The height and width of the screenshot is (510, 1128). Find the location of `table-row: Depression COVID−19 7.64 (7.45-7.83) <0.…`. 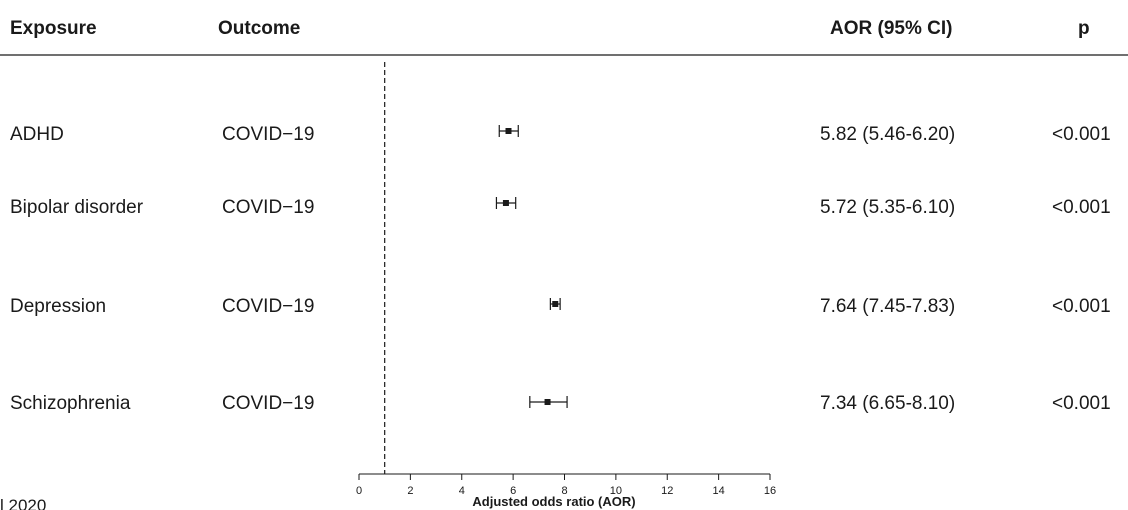

table-row: Depression COVID−19 7.64 (7.45-7.83) <0.… is located at coordinates (560, 306).